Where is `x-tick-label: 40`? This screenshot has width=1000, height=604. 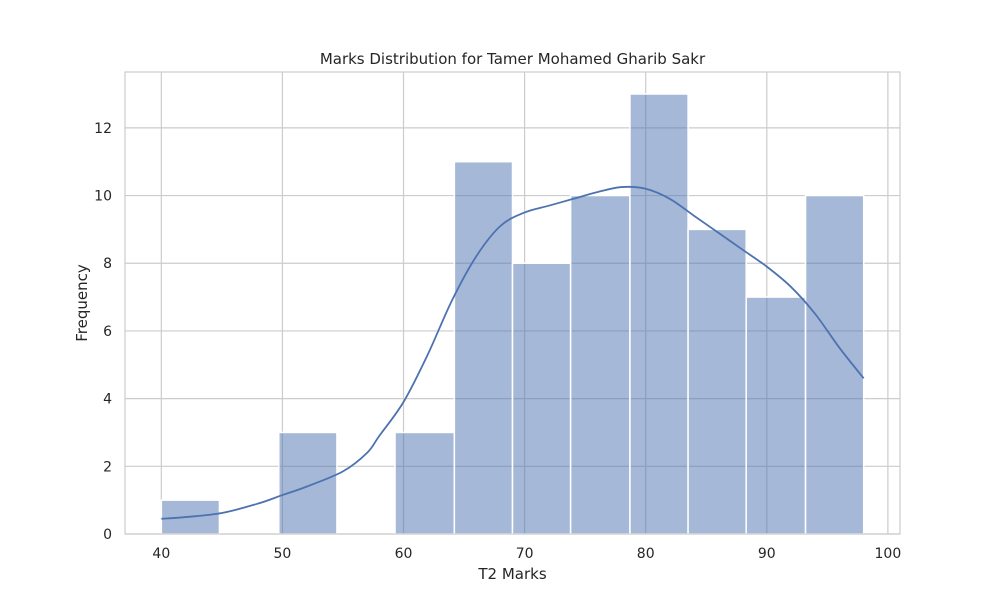
x-tick-label: 40 is located at coordinates (161, 554).